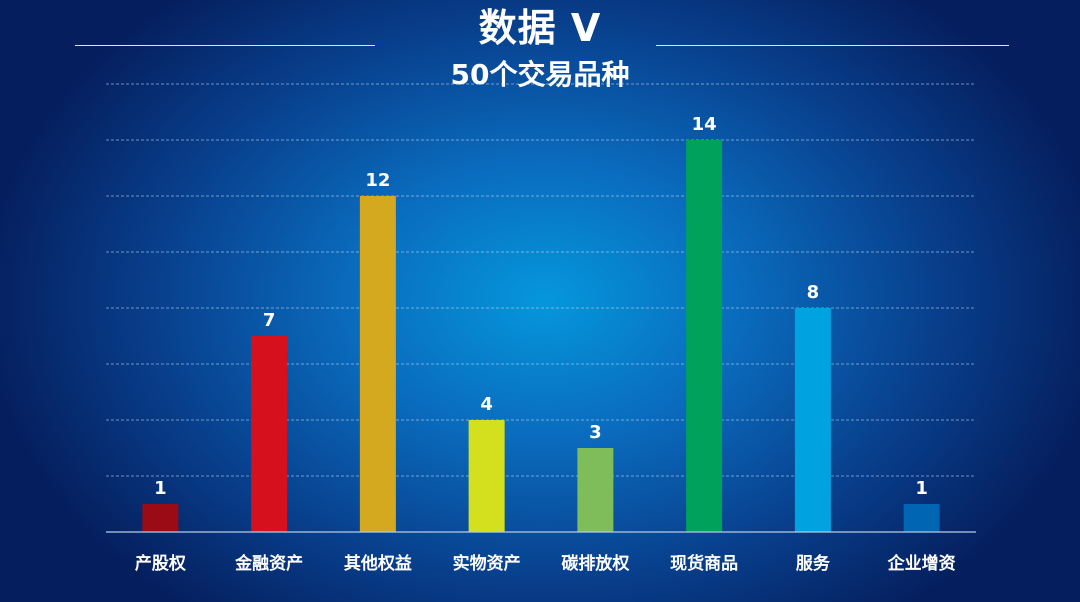 The height and width of the screenshot is (602, 1080). What do you see at coordinates (225, 45) in the screenshot?
I see `title-rule-left` at bounding box center [225, 45].